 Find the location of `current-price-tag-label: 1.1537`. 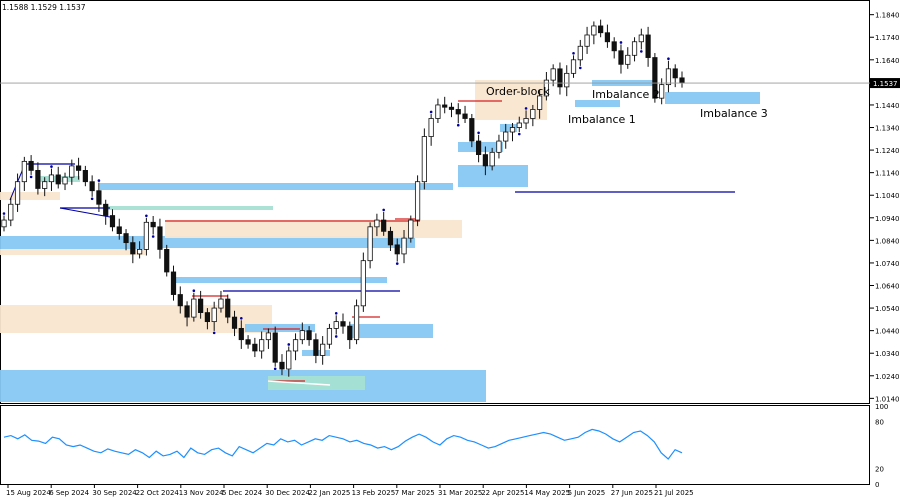

current-price-tag-label: 1.1537 is located at coordinates (885, 84).